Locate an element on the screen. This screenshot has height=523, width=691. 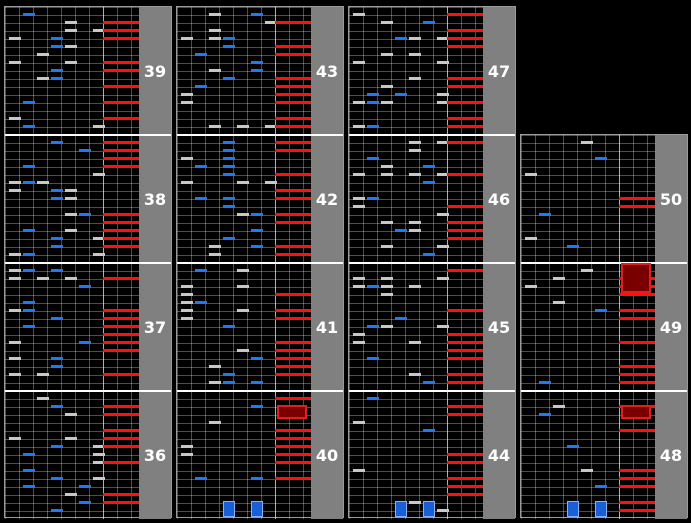
measure: 45 is located at coordinates (432, 326).